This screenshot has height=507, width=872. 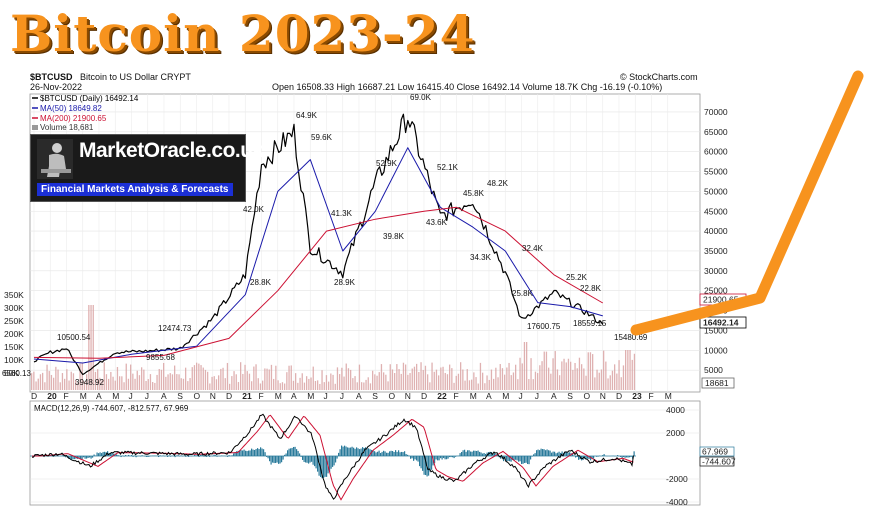 What do you see at coordinates (659, 77) in the screenshot?
I see `source-credit: © StockCharts.com` at bounding box center [659, 77].